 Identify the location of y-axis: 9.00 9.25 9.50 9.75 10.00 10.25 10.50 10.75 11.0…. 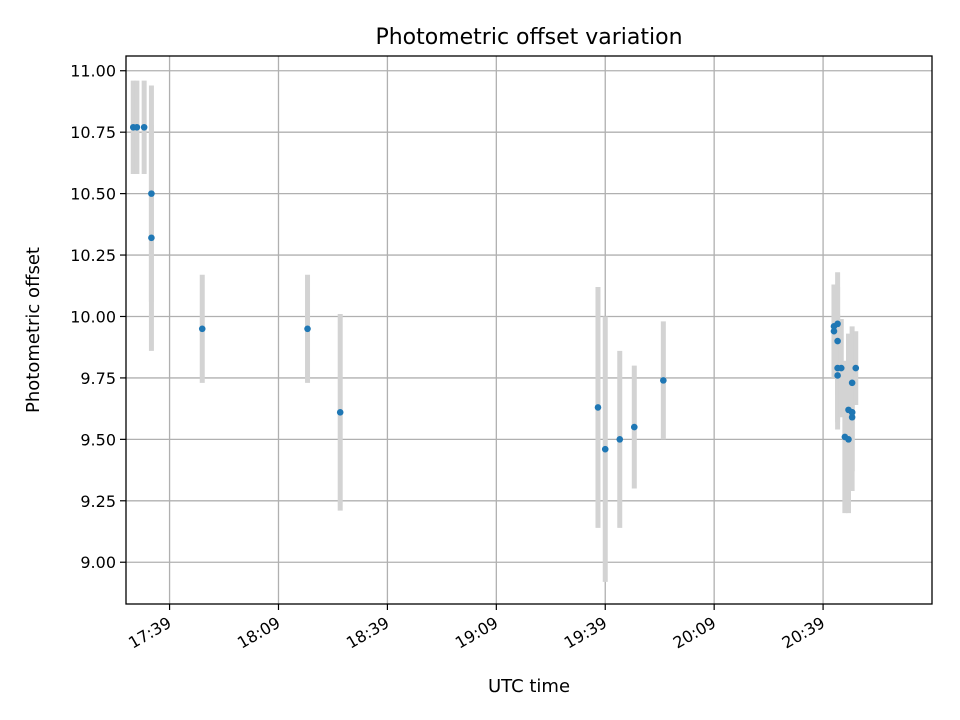
(98, 317).